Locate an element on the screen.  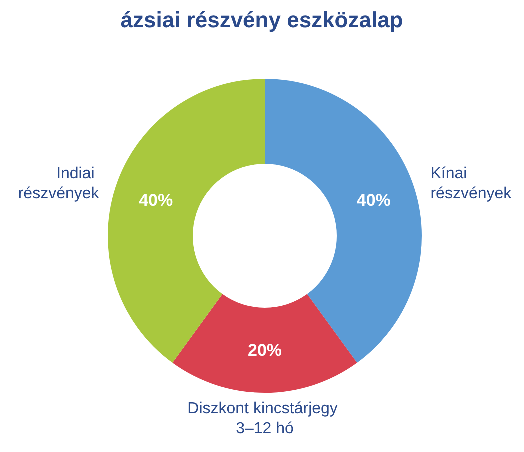
chart-title: ázsiai részvény eszközalap is located at coordinates (262, 20).